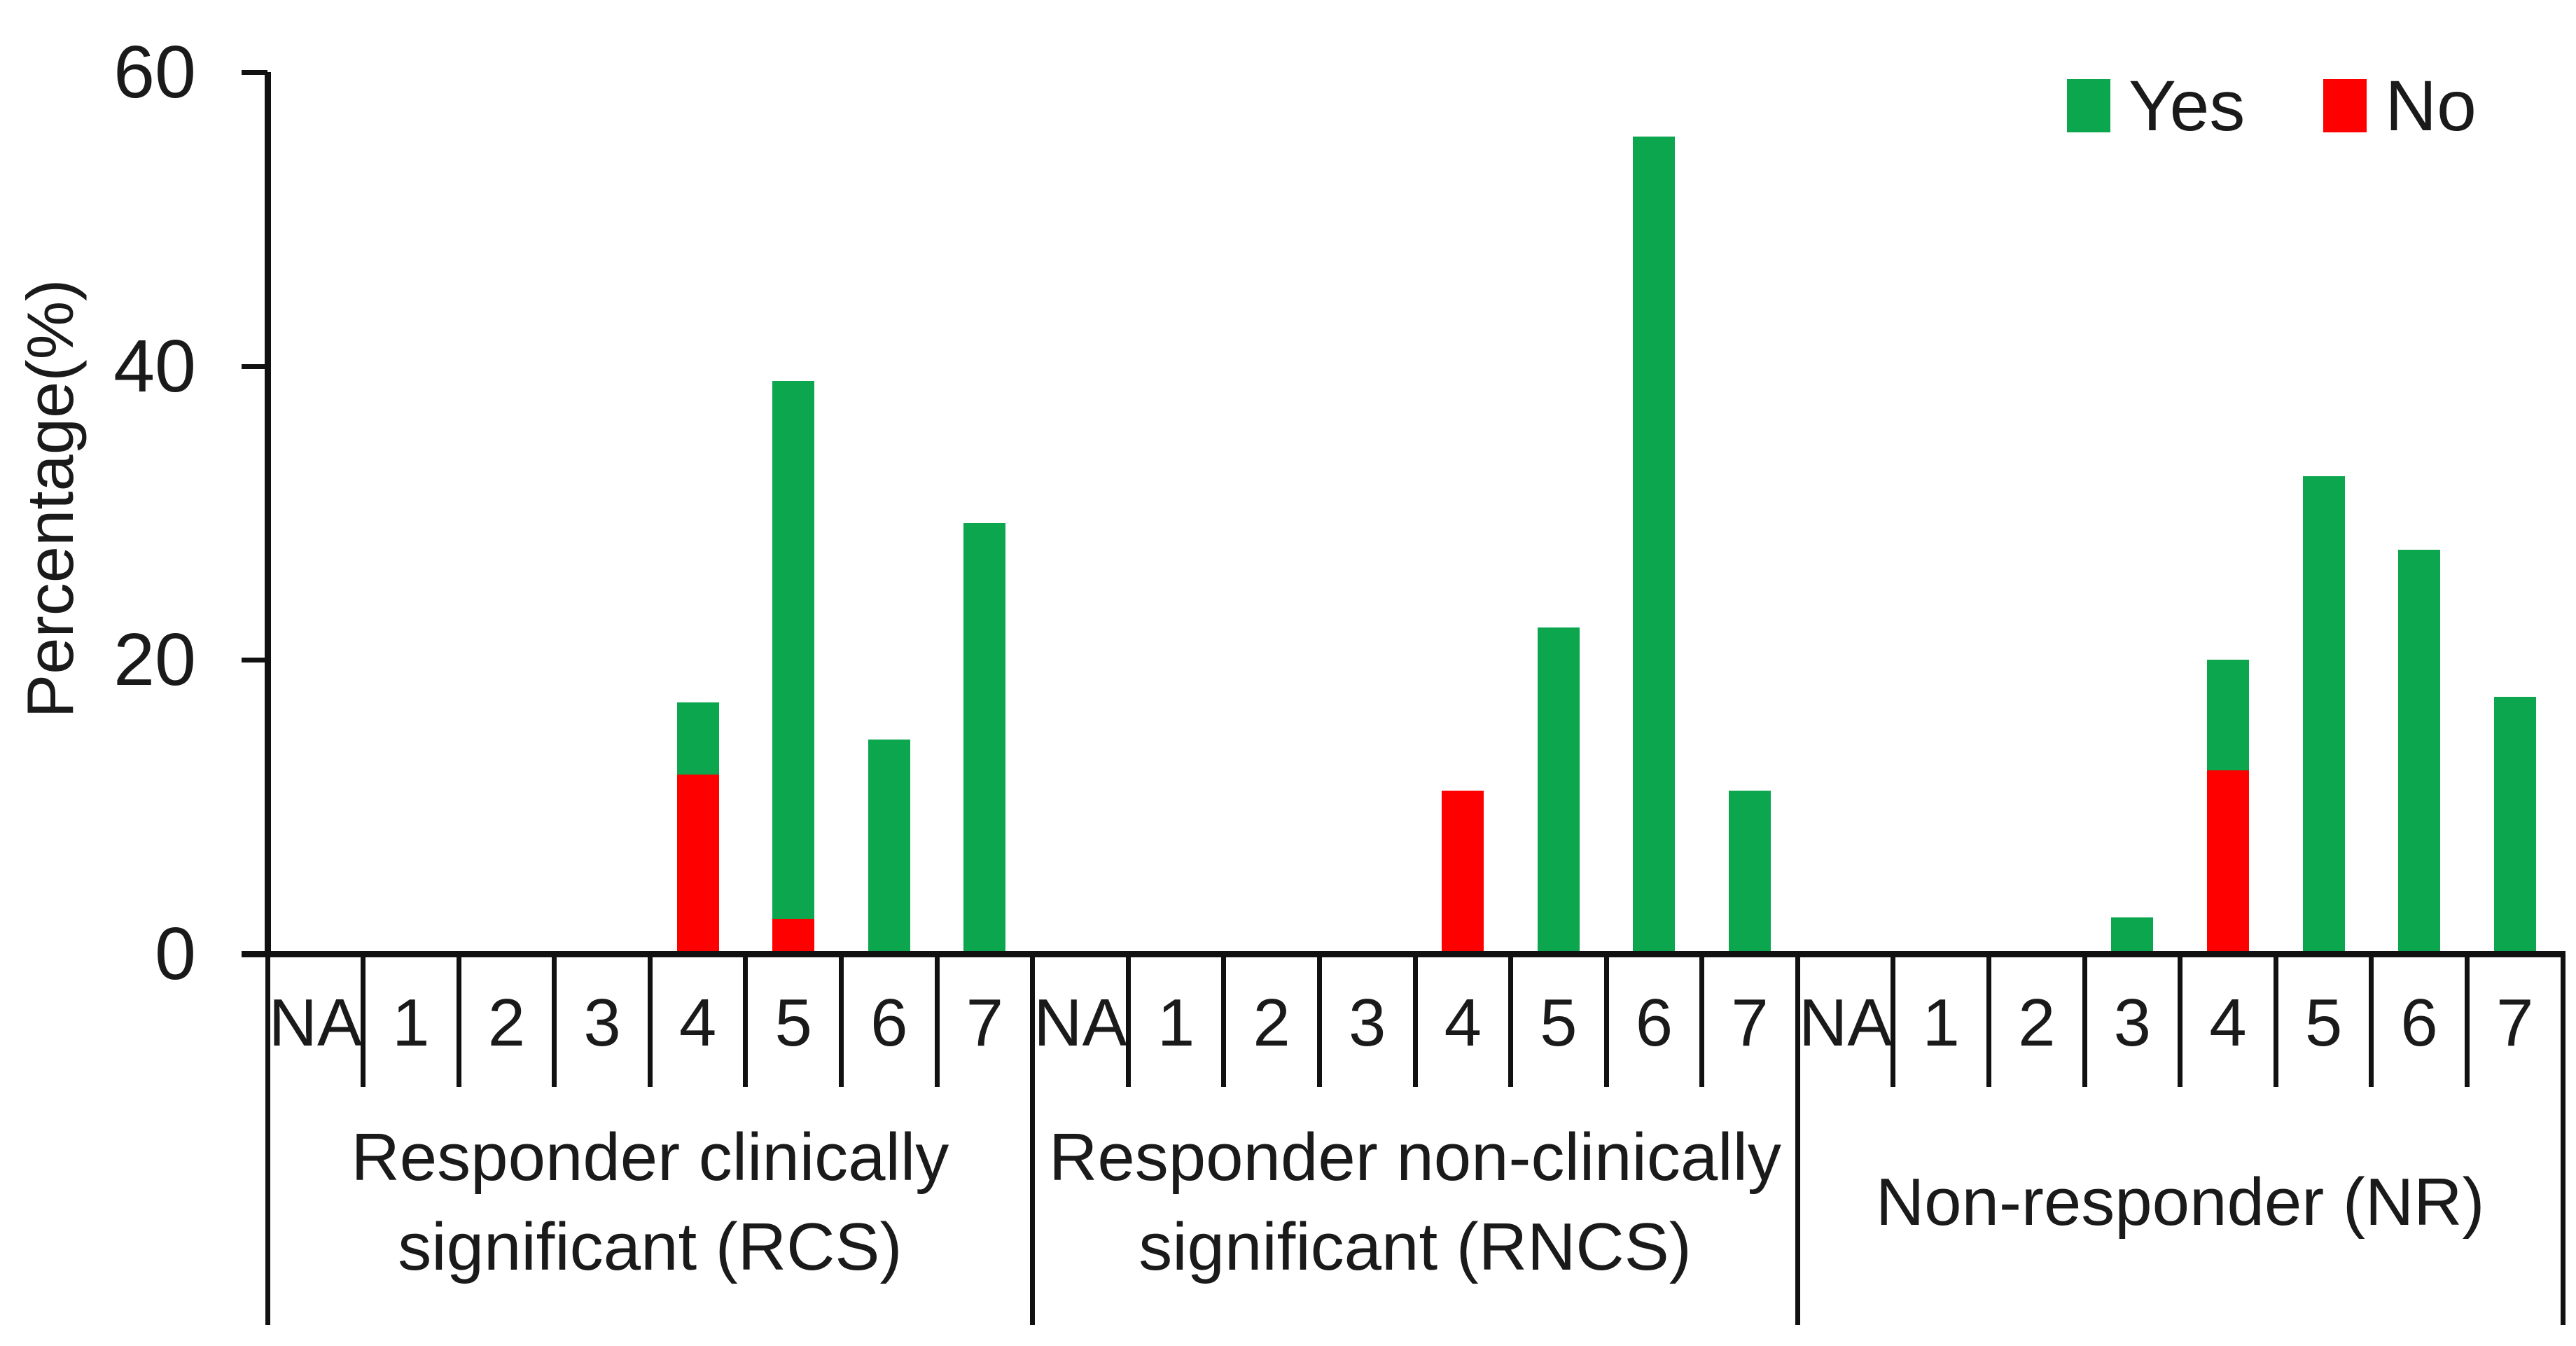 The image size is (2576, 1346). I want to click on group-label-line: Responder clinically, so click(650, 1157).